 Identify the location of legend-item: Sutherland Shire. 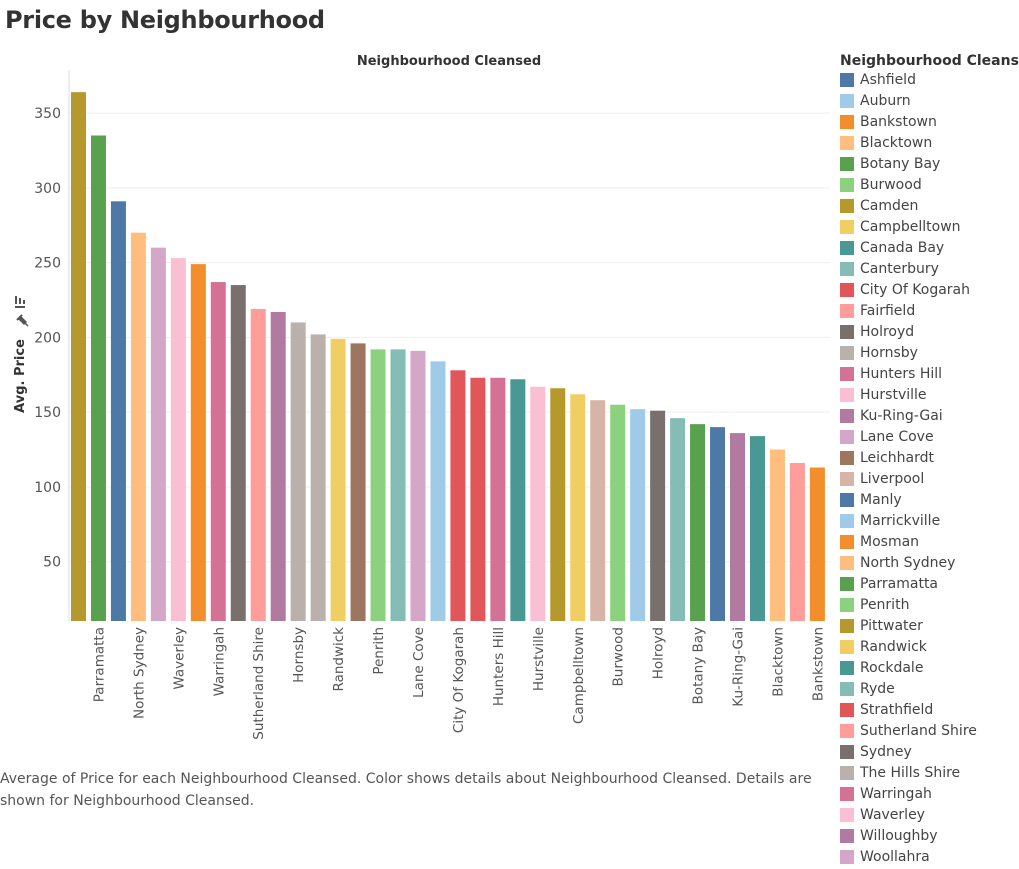
(929, 731).